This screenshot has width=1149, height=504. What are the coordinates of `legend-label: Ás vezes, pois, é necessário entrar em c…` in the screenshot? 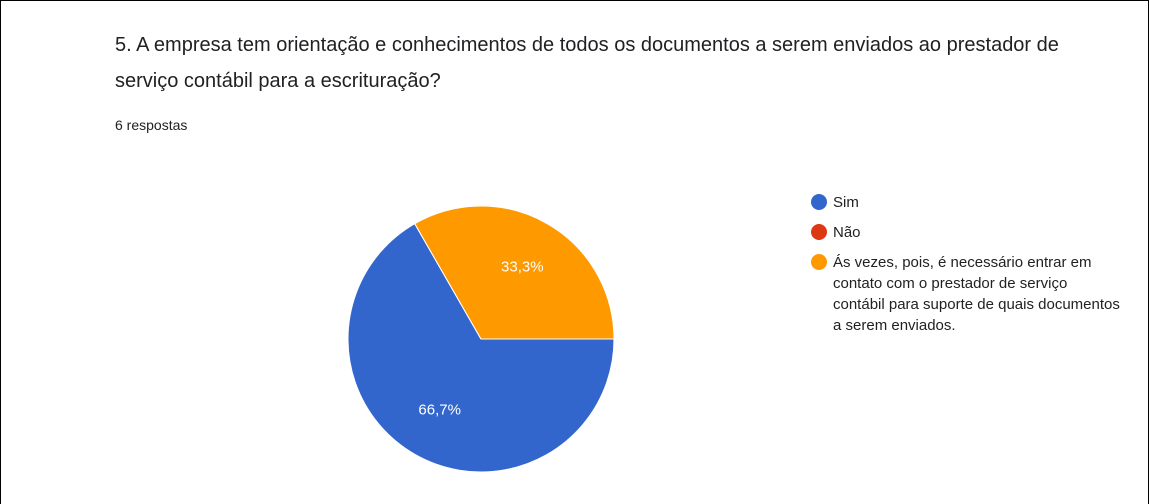 It's located at (976, 294).